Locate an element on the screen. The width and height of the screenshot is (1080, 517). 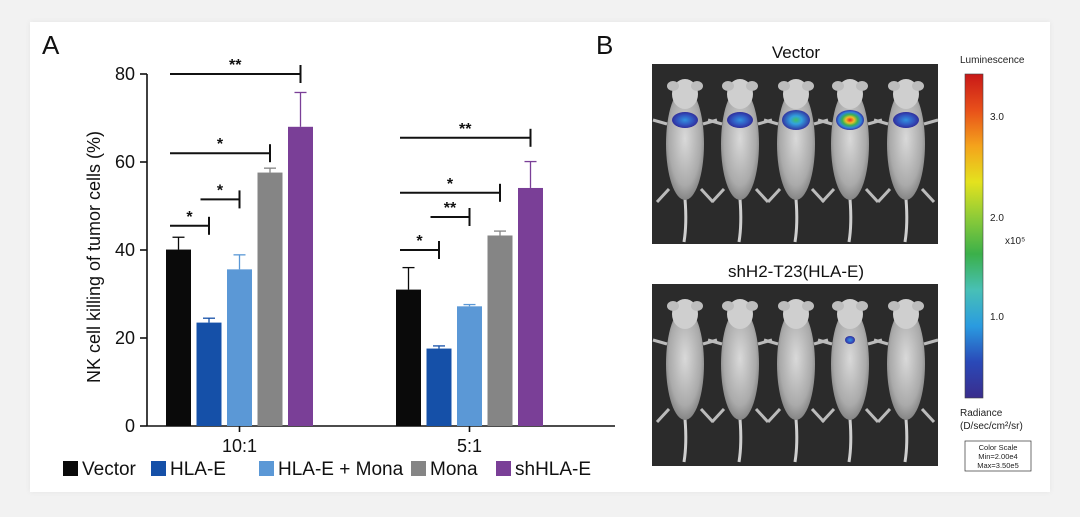
legend-label-0: Vector is located at coordinates (109, 469).